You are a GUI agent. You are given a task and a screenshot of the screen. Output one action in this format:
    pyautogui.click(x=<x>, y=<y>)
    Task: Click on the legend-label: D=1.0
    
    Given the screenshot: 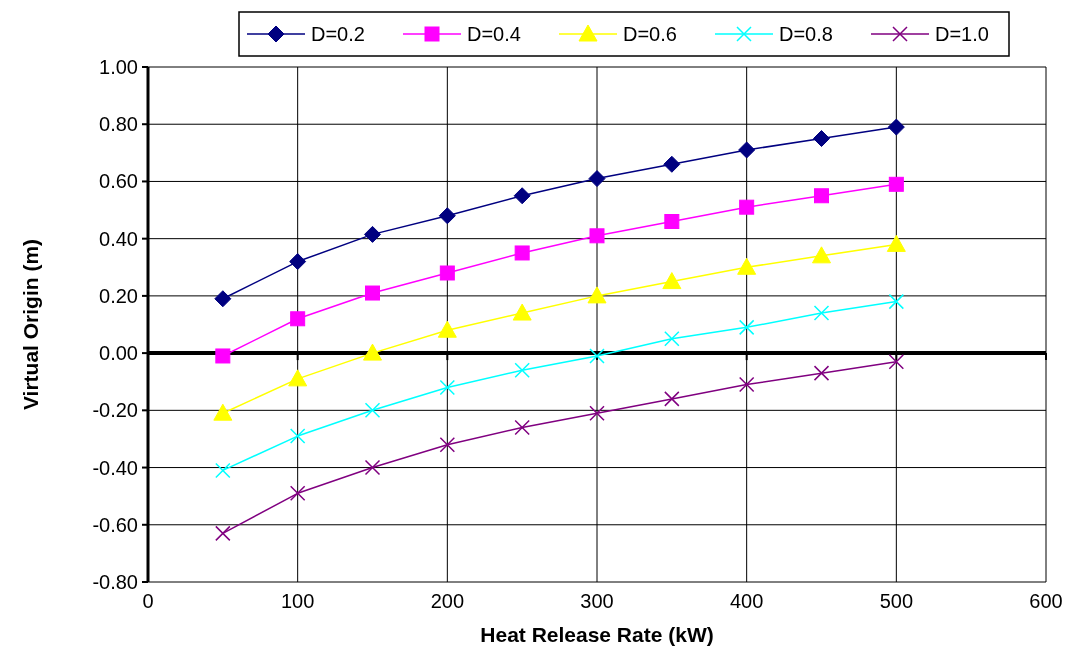 What is the action you would take?
    pyautogui.click(x=962, y=34)
    